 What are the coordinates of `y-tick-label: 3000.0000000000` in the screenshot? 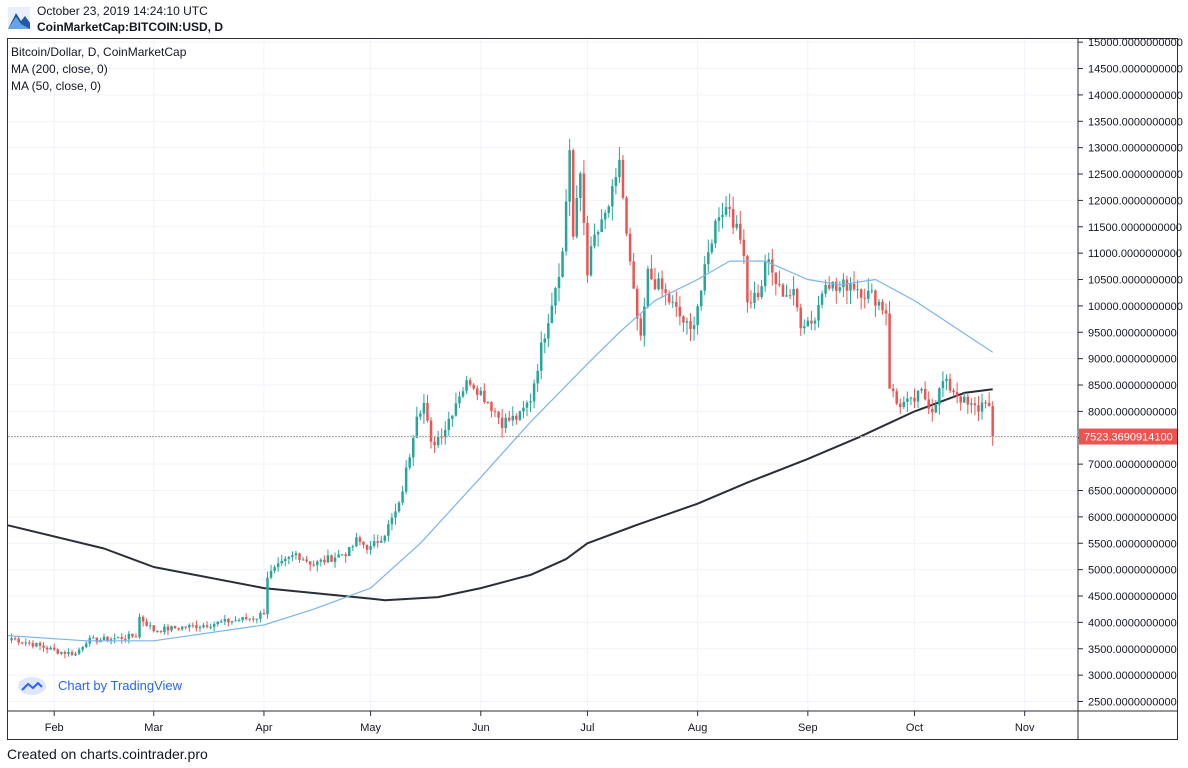 It's located at (1132, 676).